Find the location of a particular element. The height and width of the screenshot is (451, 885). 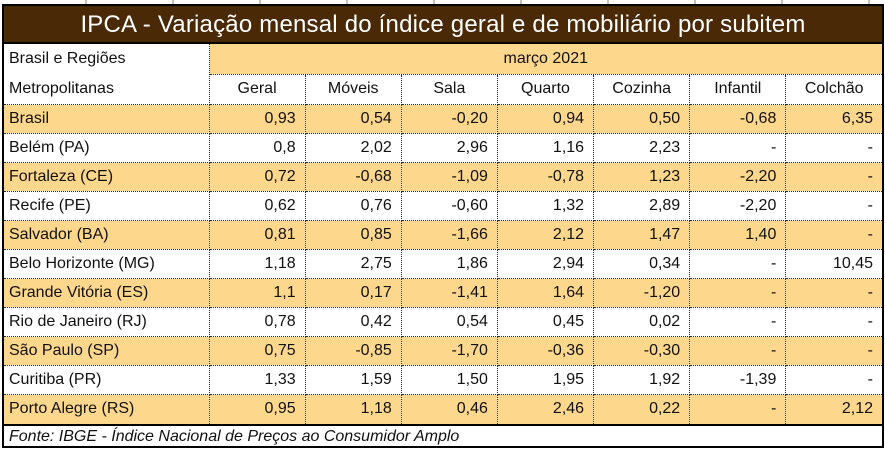

value-cell: 1,40 is located at coordinates (738, 235).